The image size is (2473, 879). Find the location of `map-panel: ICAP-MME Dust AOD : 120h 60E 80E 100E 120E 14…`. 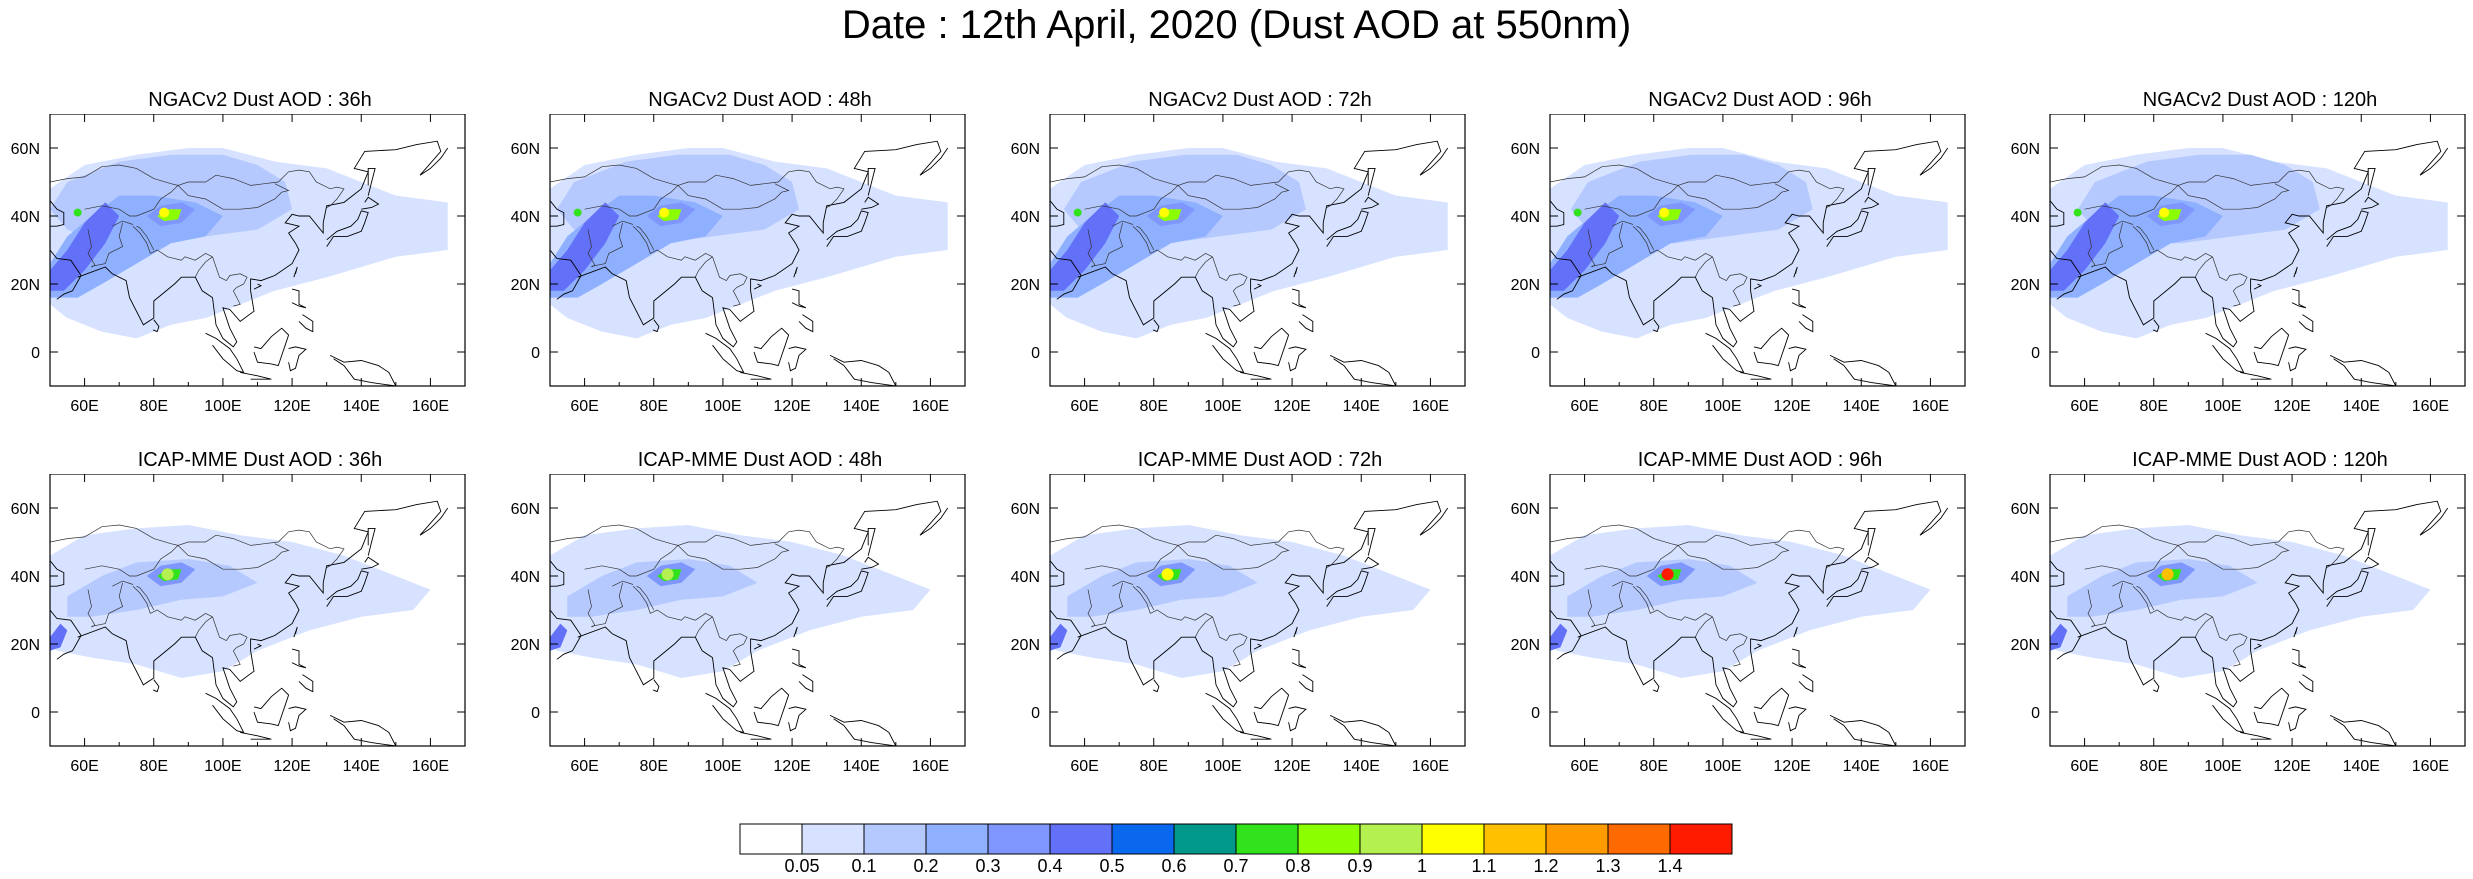

map-panel: ICAP-MME Dust AOD : 120h 60E 80E 100E 120E 14… is located at coordinates (2235, 625).